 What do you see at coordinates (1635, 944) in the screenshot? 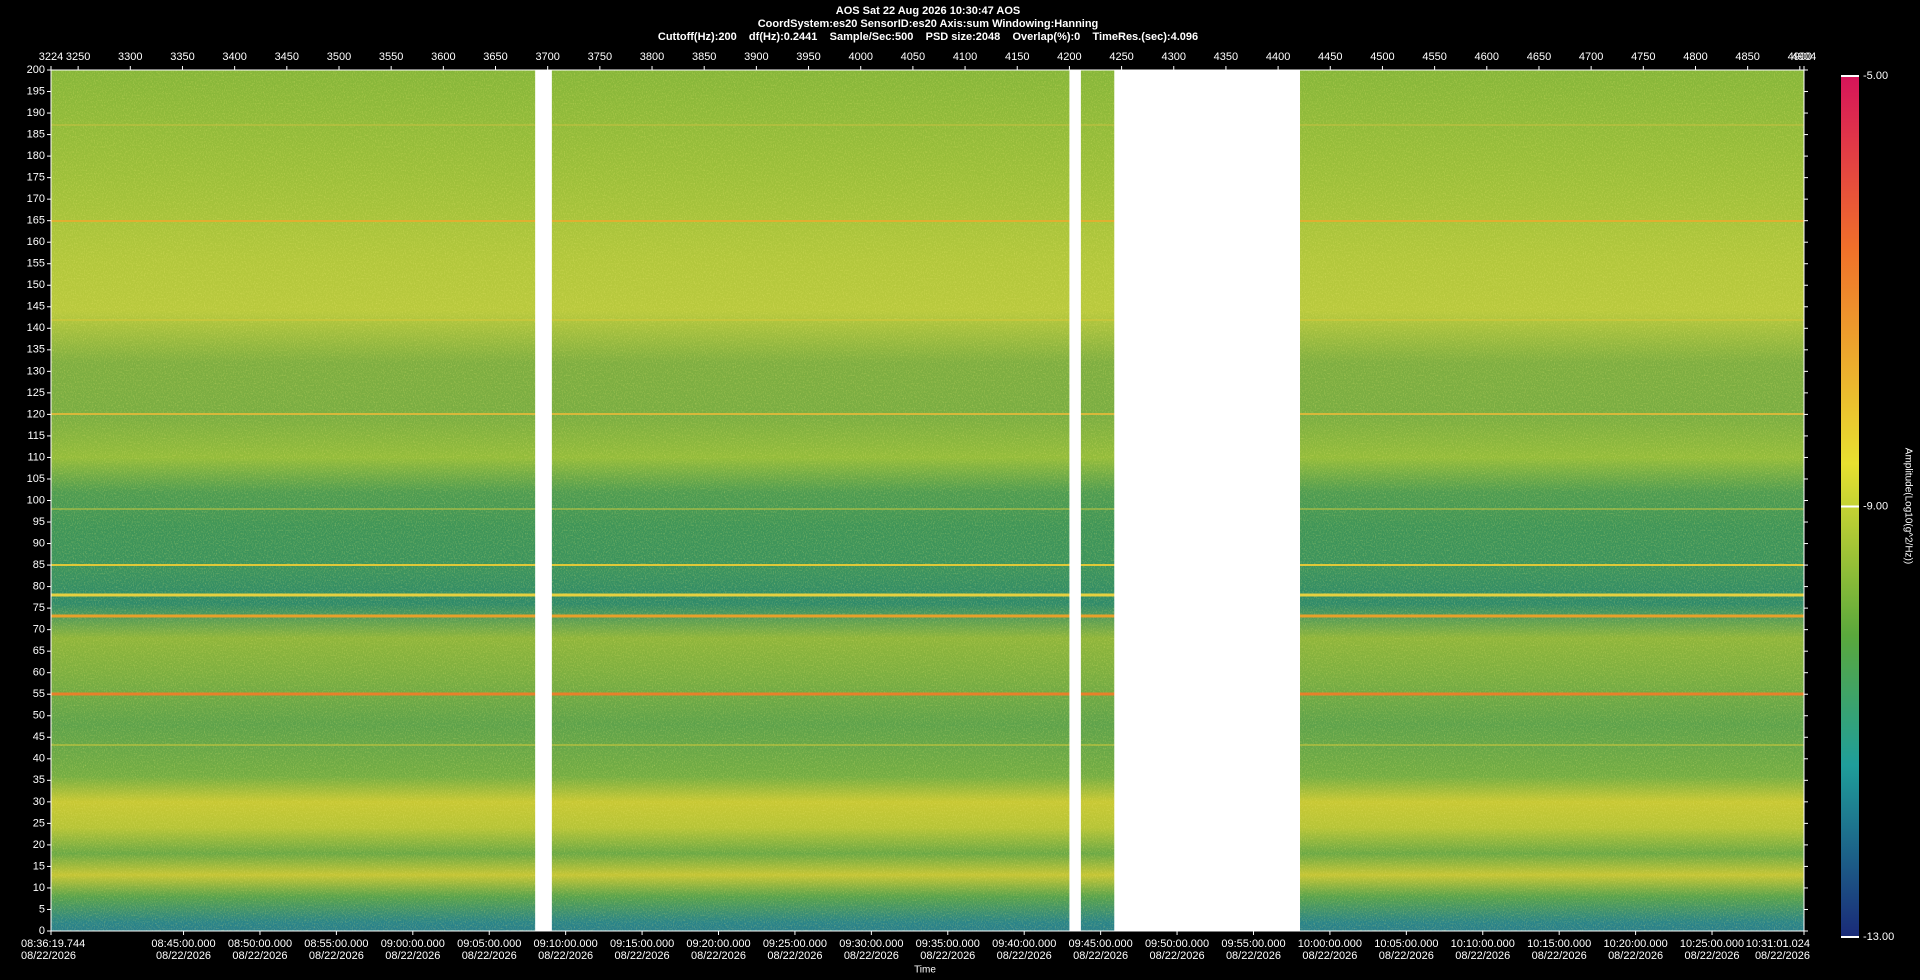
I see `time-tick-label: 10:20:00.000` at bounding box center [1635, 944].